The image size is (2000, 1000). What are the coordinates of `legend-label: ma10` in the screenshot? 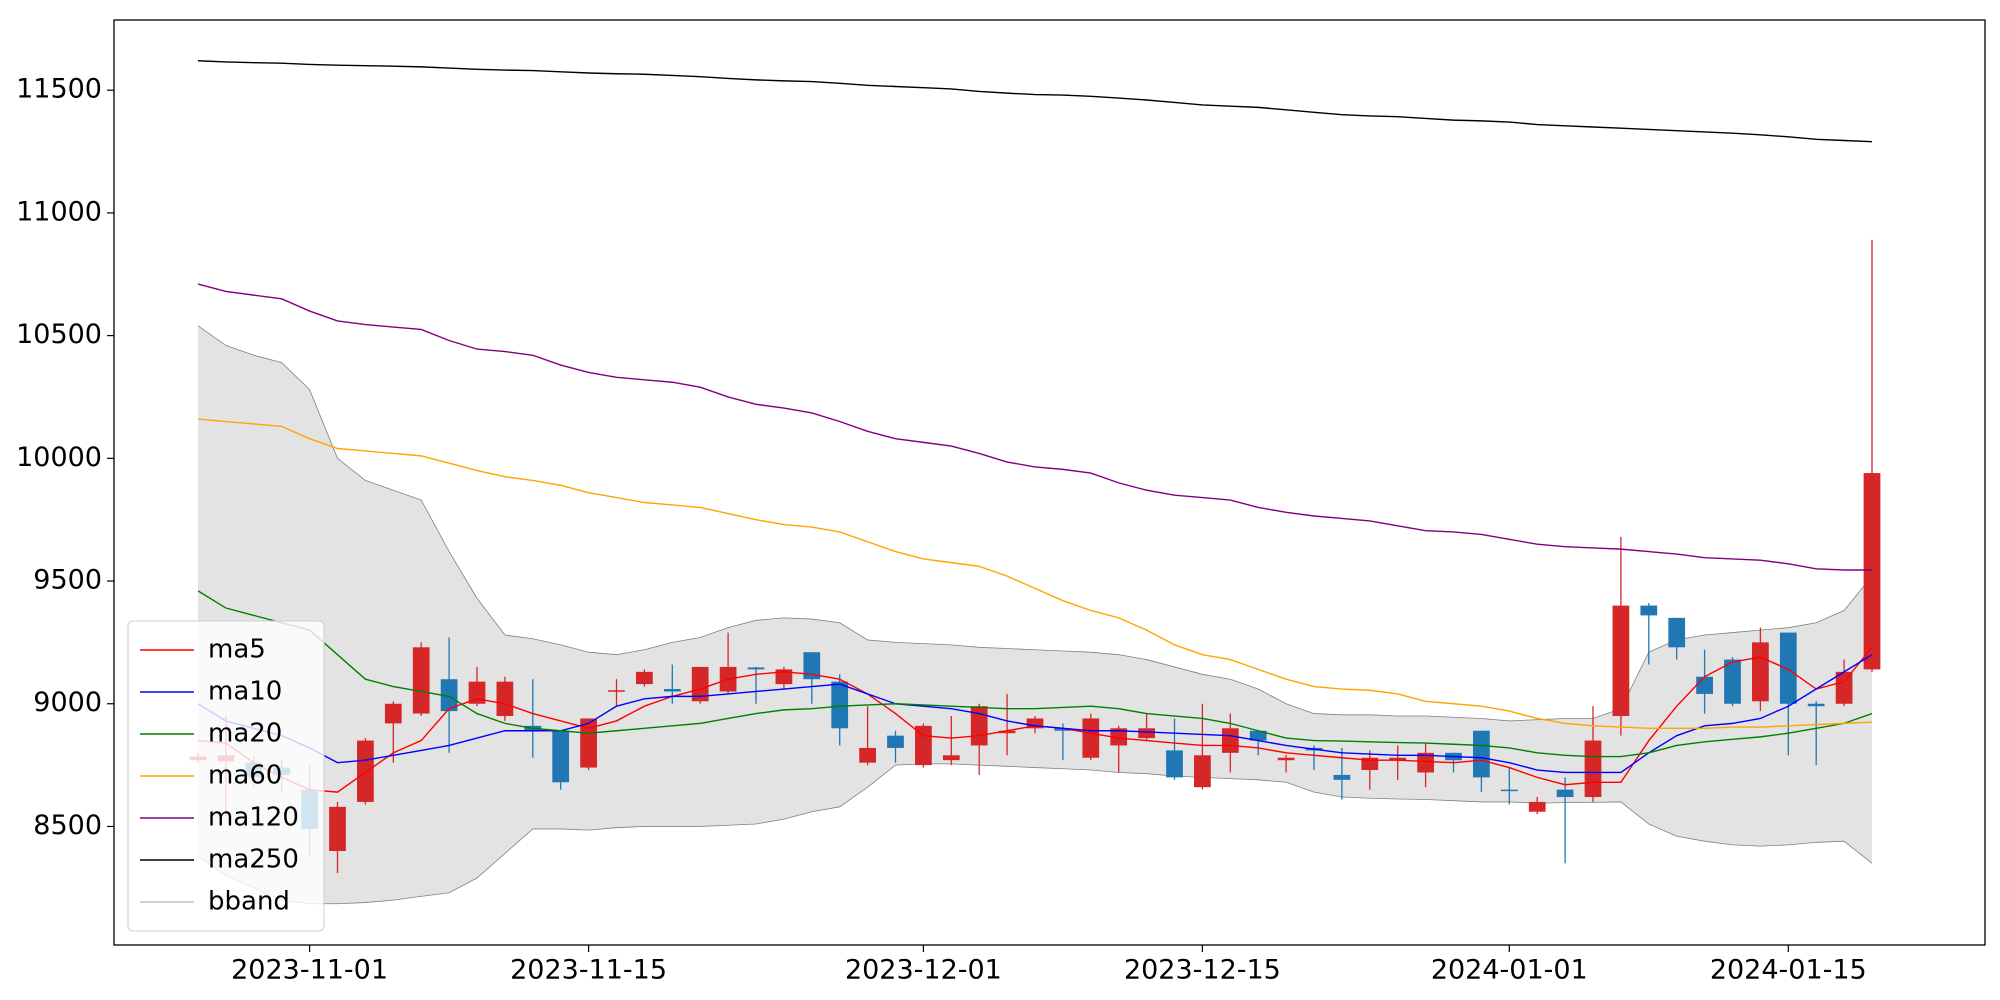 It's located at (245, 692).